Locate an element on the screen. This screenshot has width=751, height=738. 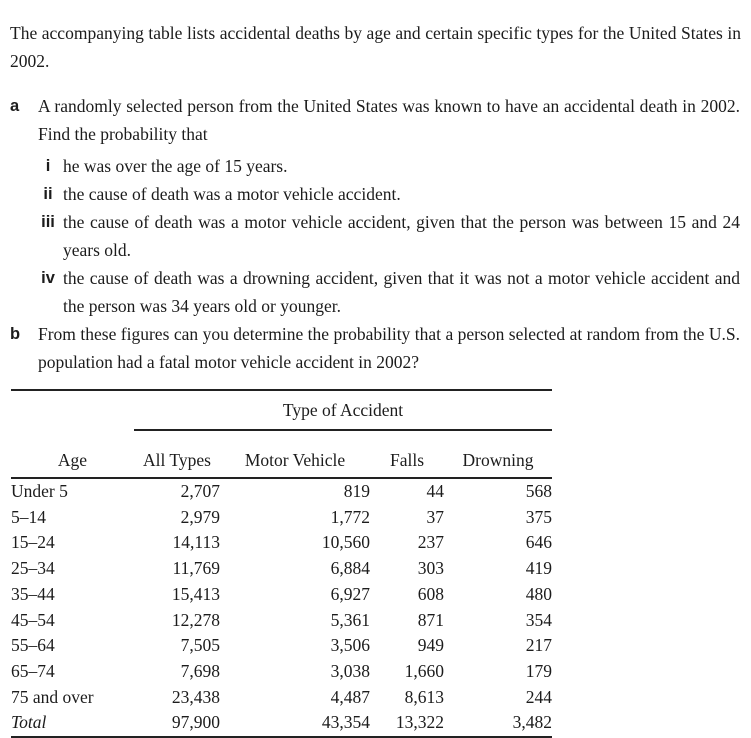
falls-cell: 949 is located at coordinates (430, 645).